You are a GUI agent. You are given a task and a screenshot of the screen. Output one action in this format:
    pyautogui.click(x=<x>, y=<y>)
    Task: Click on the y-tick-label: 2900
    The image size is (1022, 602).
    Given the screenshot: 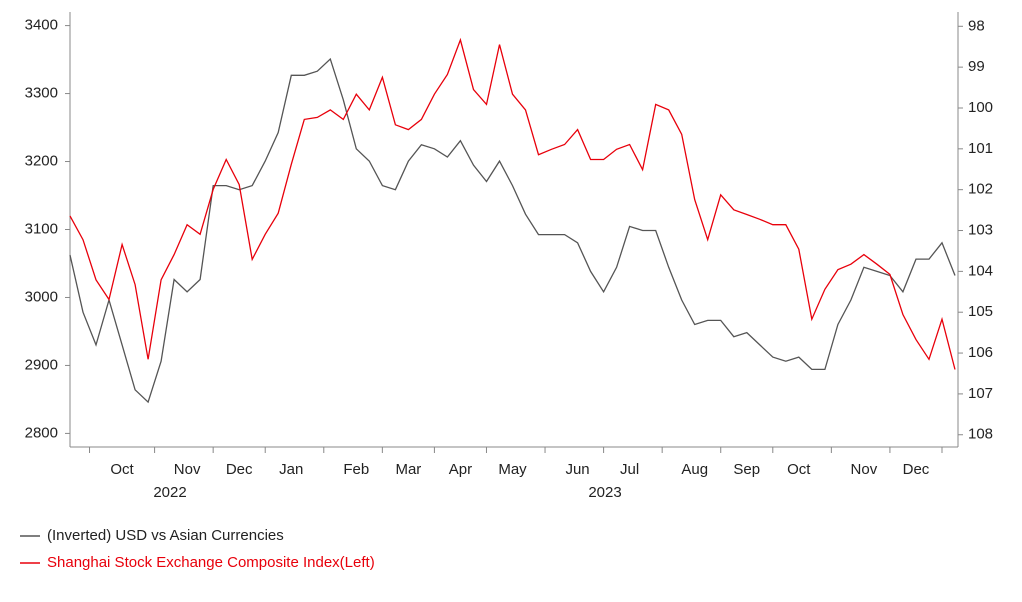 What is the action you would take?
    pyautogui.click(x=41, y=364)
    